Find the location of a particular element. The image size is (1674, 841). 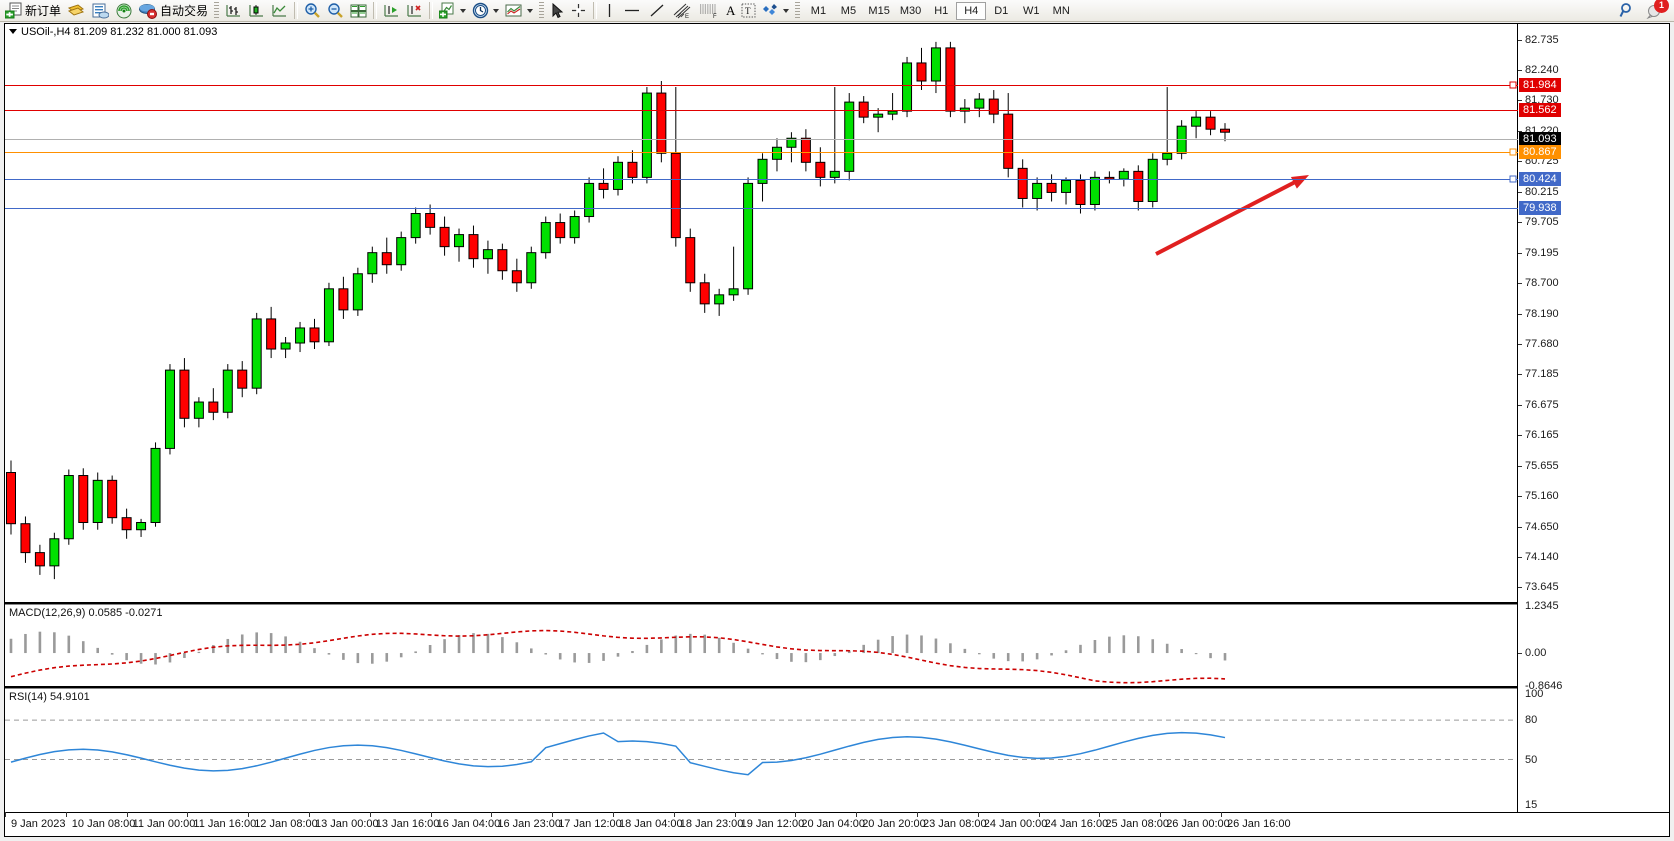

chevron-down-icon is located at coordinates (463, 10).